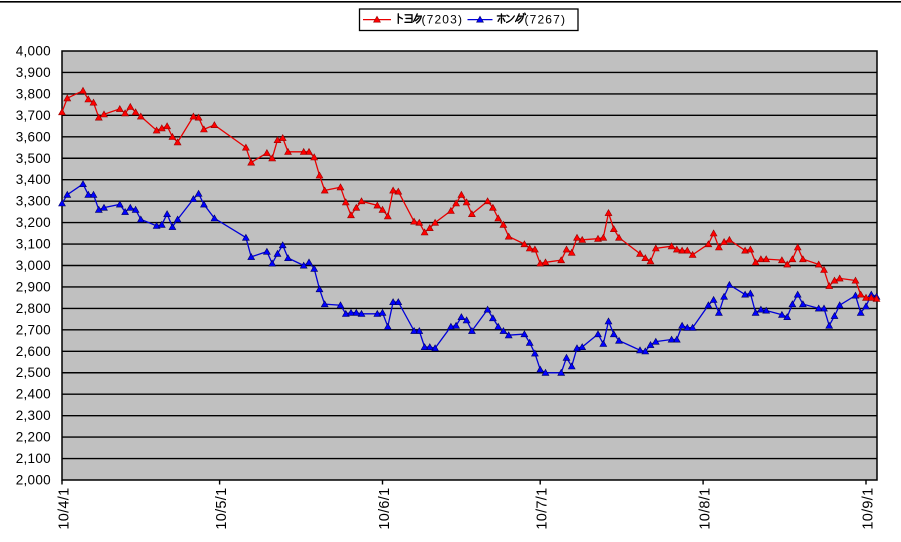 Image resolution: width=901 pixels, height=542 pixels. What do you see at coordinates (33, 308) in the screenshot?
I see `svg-text: 2,800` at bounding box center [33, 308].